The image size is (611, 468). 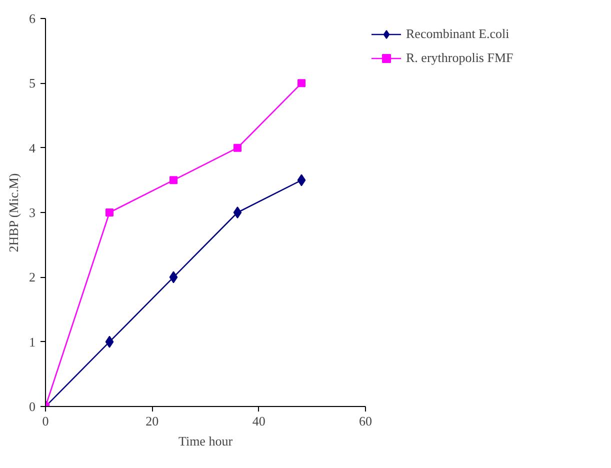 What do you see at coordinates (13, 212) in the screenshot?
I see `y-axis-title: 2HBP (Mic.M)` at bounding box center [13, 212].